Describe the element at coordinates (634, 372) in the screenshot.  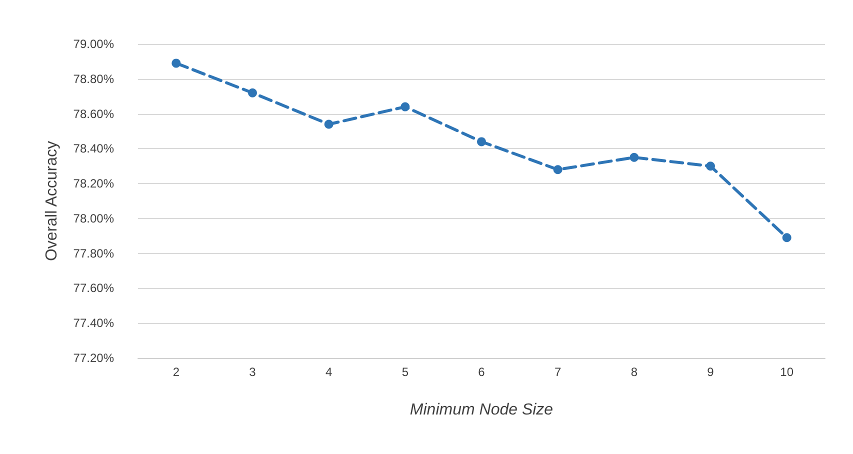
I see `x-tick-label: 8` at that location.